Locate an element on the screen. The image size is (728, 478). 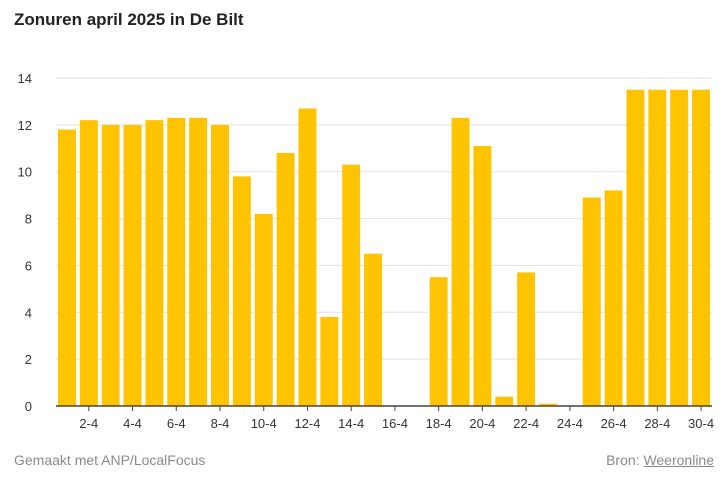
y-tick-label: 6 is located at coordinates (28, 265).